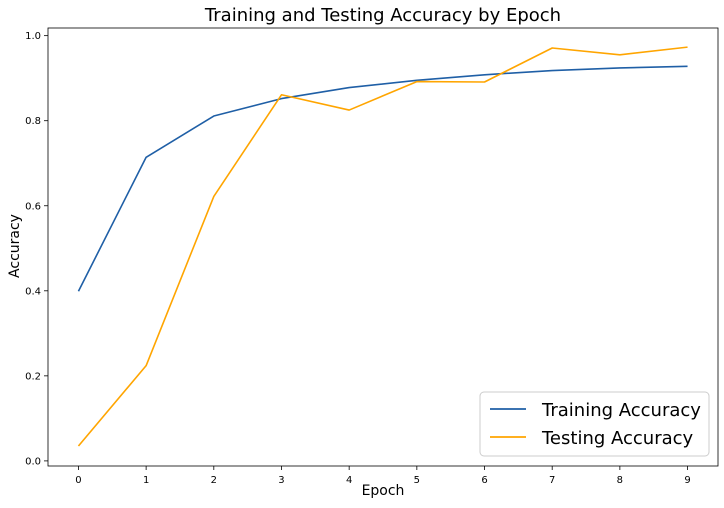  What do you see at coordinates (383, 491) in the screenshot?
I see `x-axis-label: Epoch` at bounding box center [383, 491].